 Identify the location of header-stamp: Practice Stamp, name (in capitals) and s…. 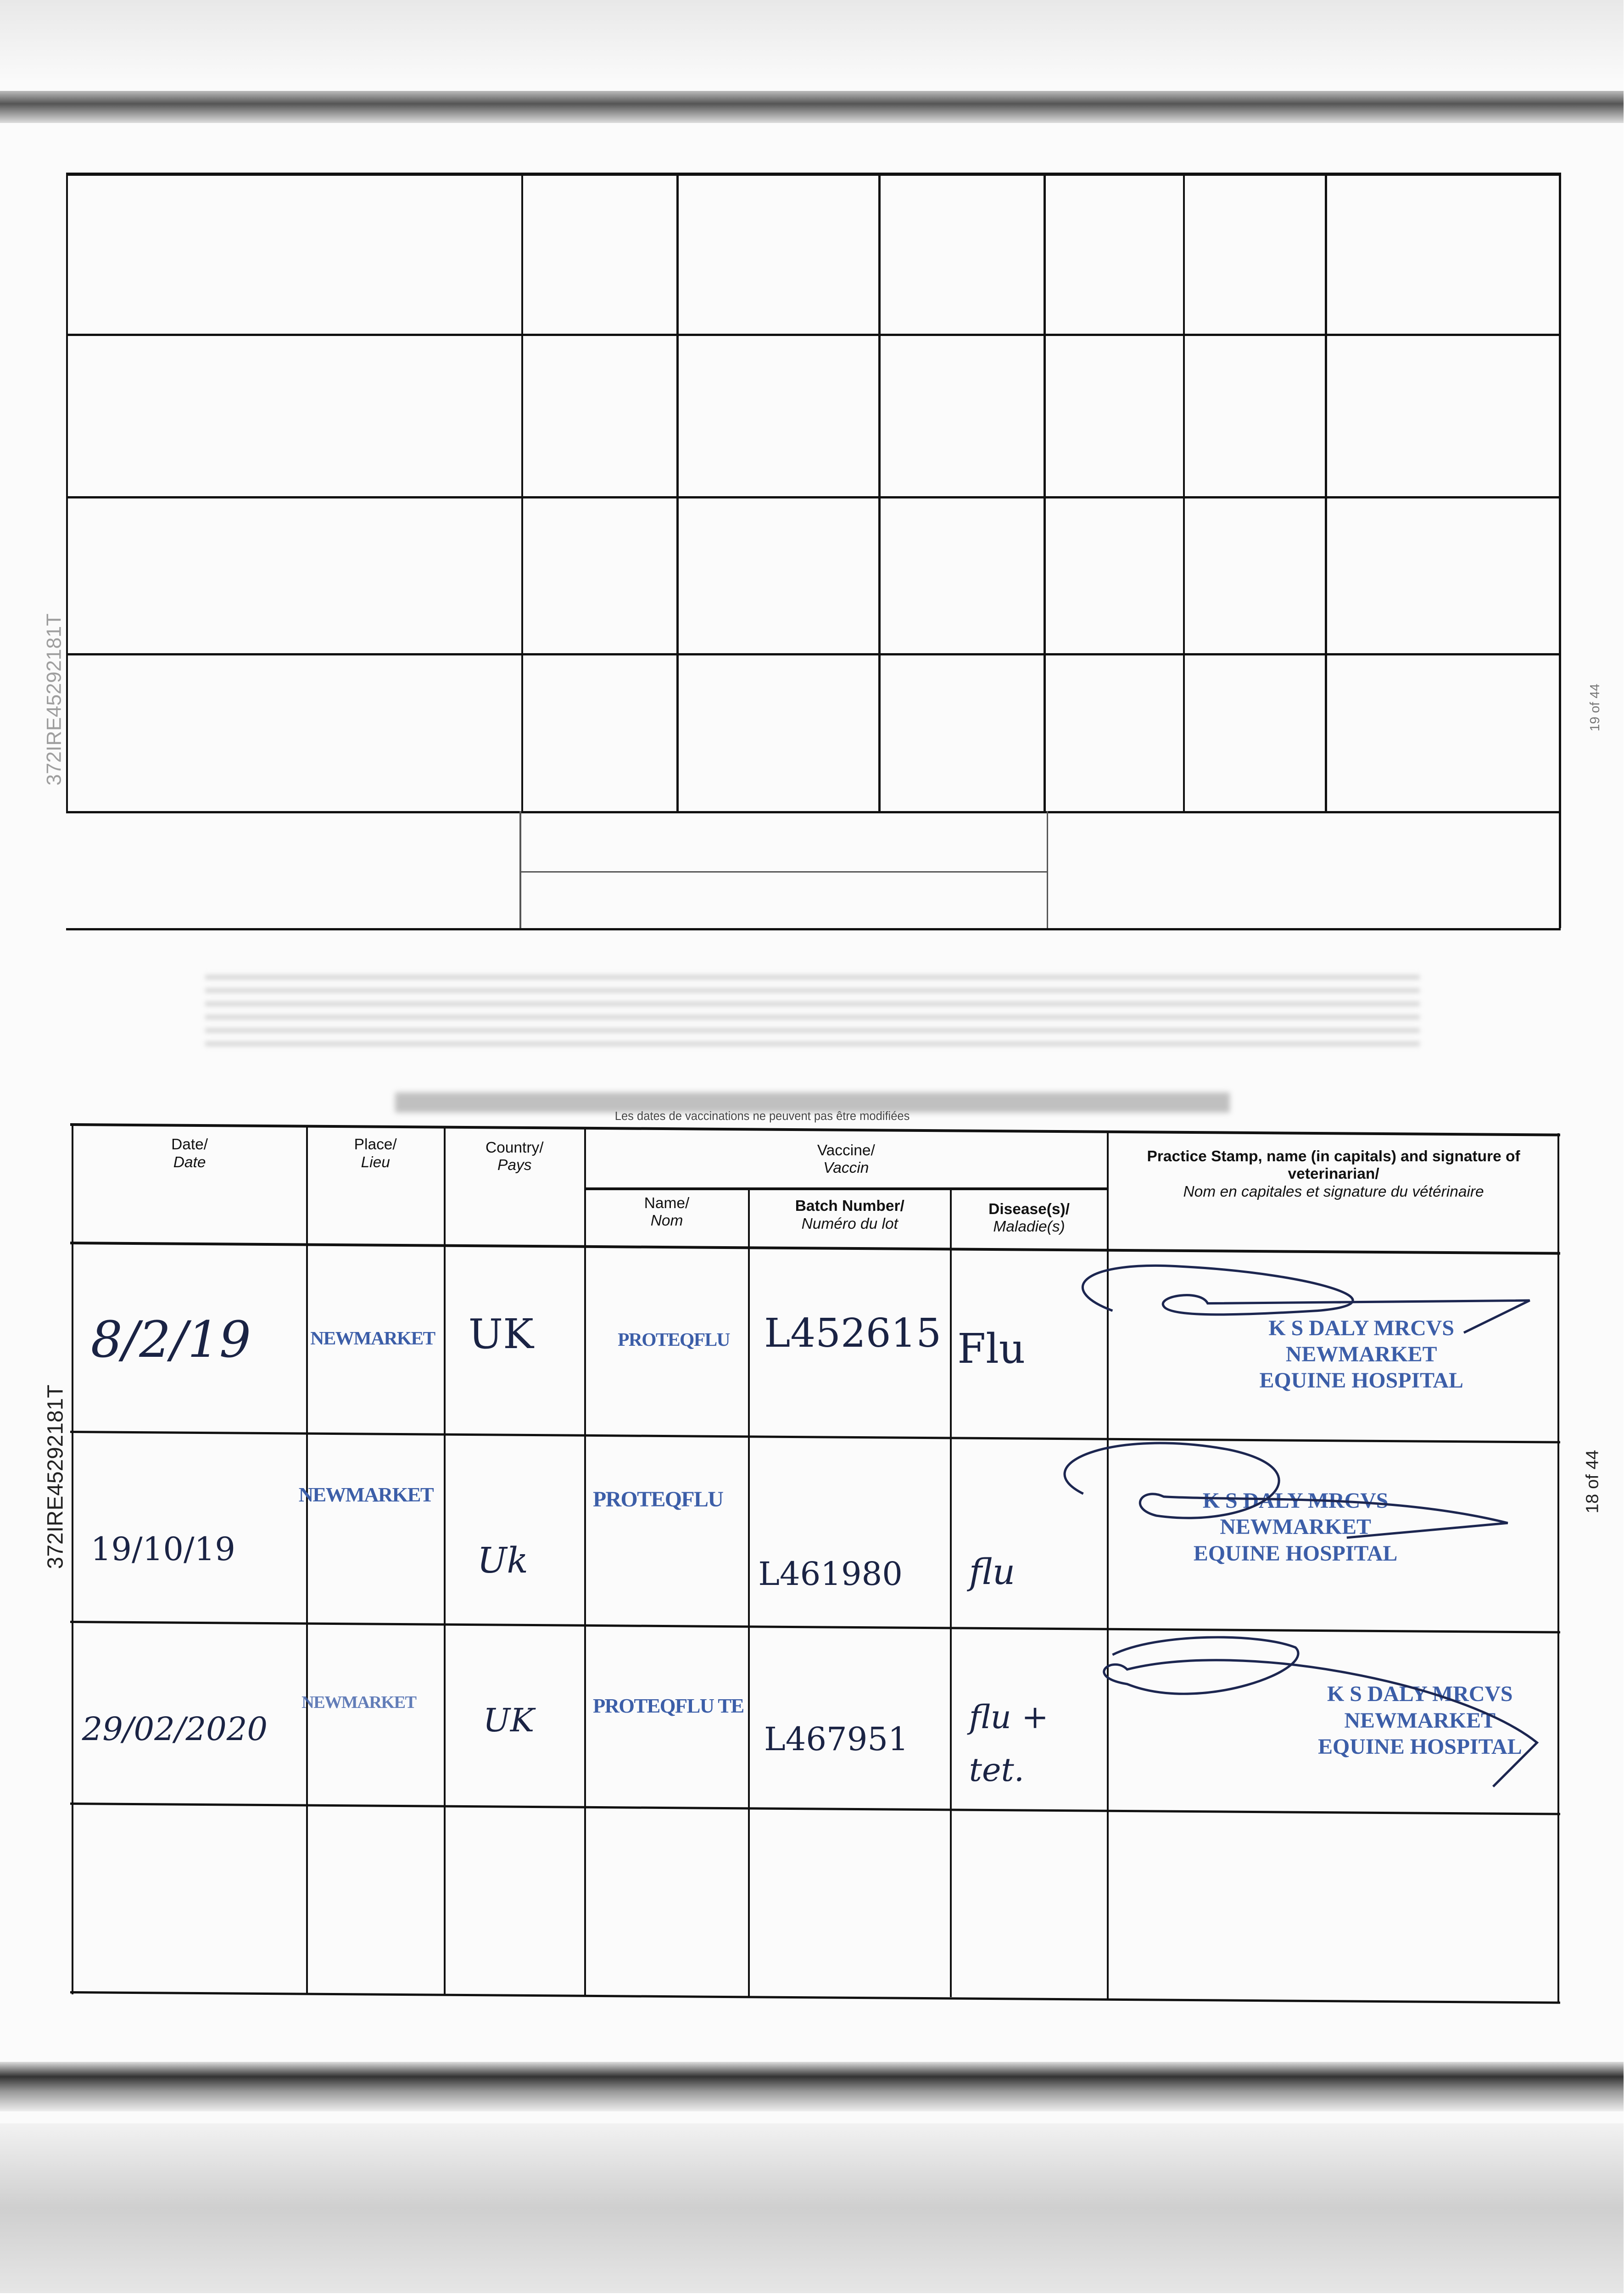
(1334, 1175).